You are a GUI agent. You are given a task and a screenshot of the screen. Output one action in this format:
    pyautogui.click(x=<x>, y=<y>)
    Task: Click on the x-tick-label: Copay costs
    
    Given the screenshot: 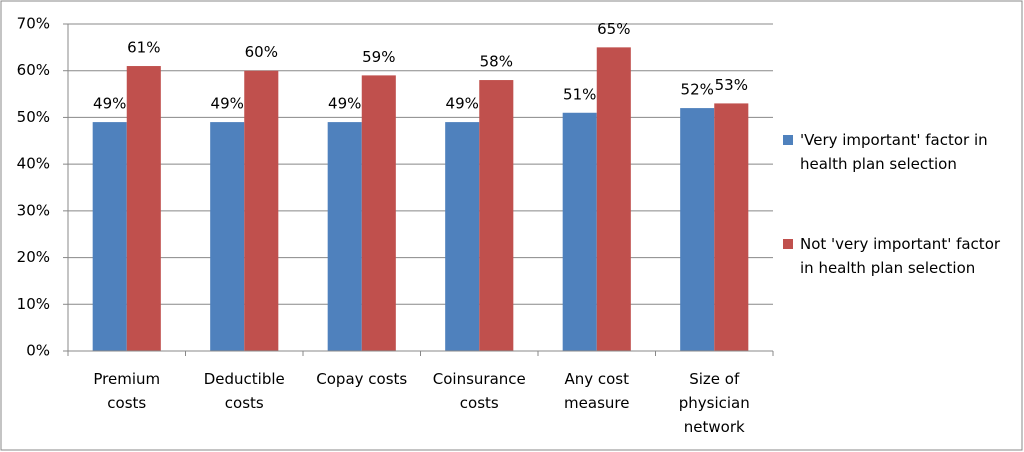 What is the action you would take?
    pyautogui.click(x=362, y=379)
    